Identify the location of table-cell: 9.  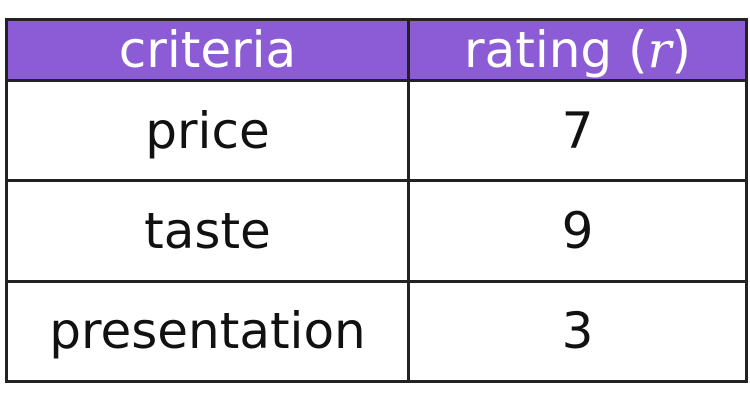
(577, 231).